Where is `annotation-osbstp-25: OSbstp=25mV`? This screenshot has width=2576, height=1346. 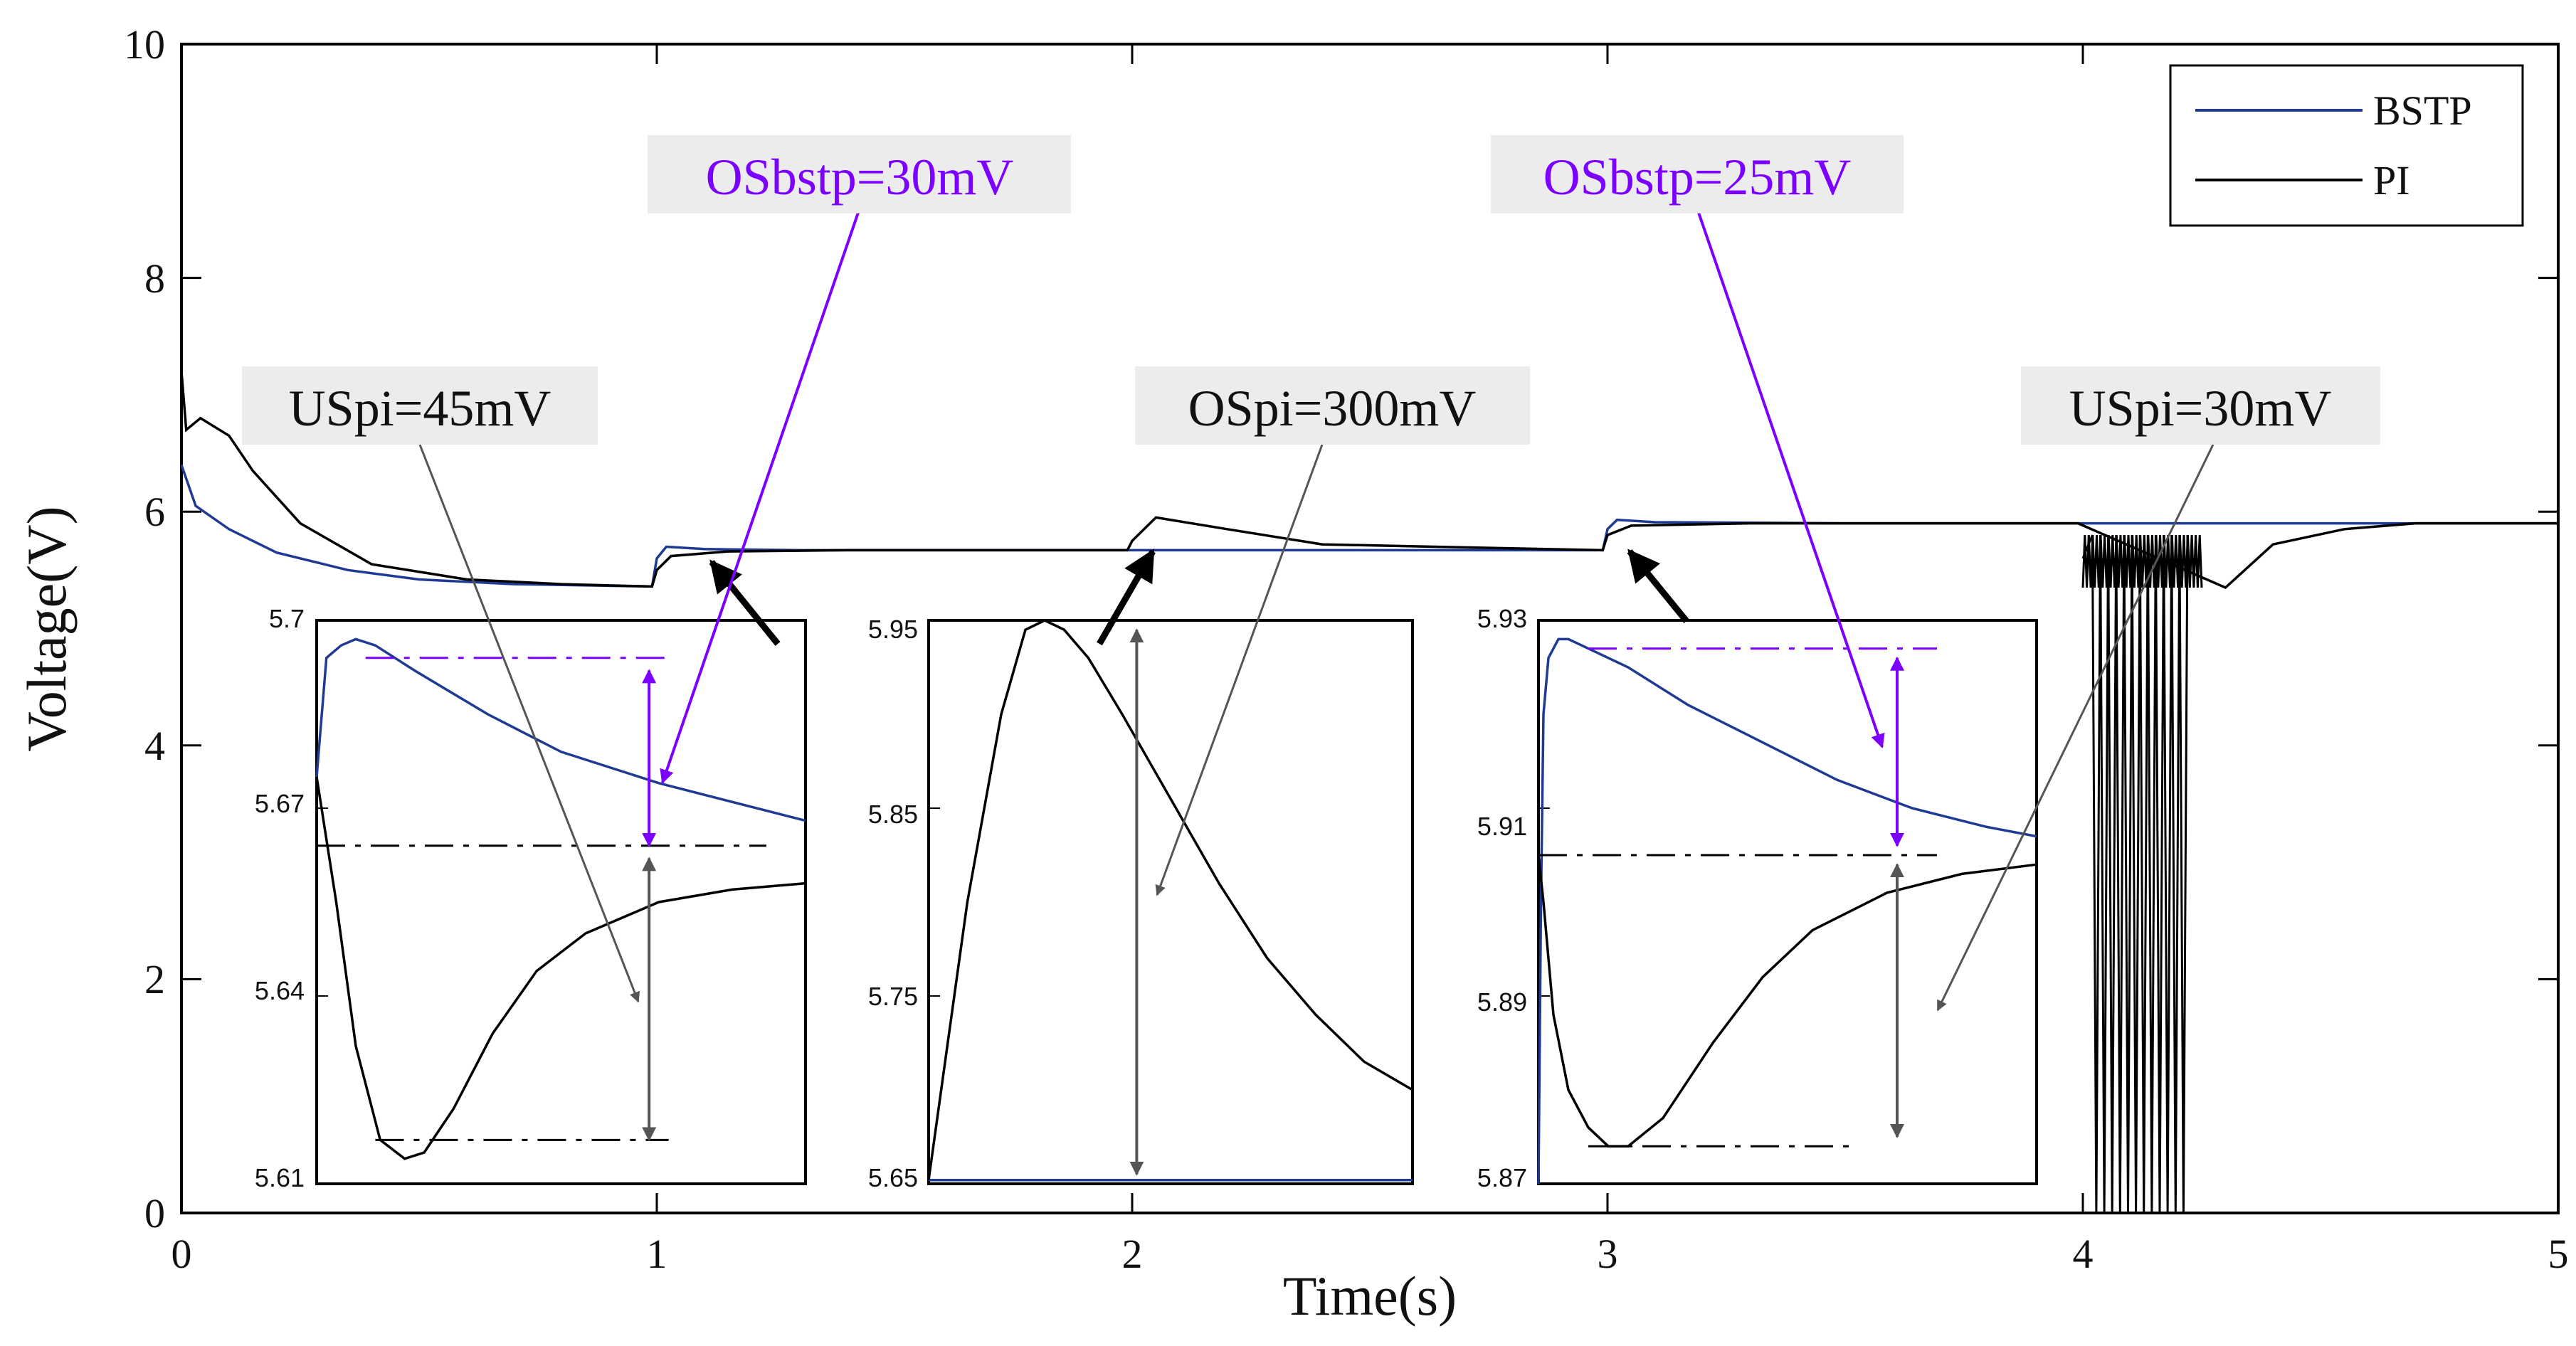
annotation-osbstp-25: OSbstp=25mV is located at coordinates (1697, 174).